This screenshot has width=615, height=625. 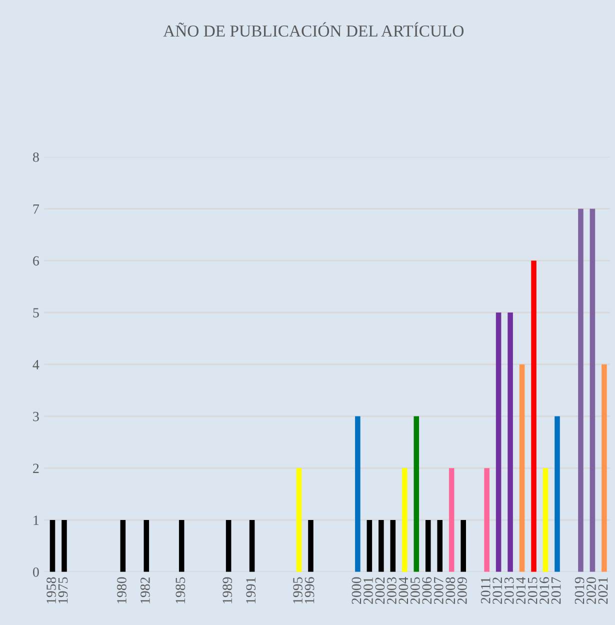 I want to click on x-tick-label: 1982, so click(x=145, y=591).